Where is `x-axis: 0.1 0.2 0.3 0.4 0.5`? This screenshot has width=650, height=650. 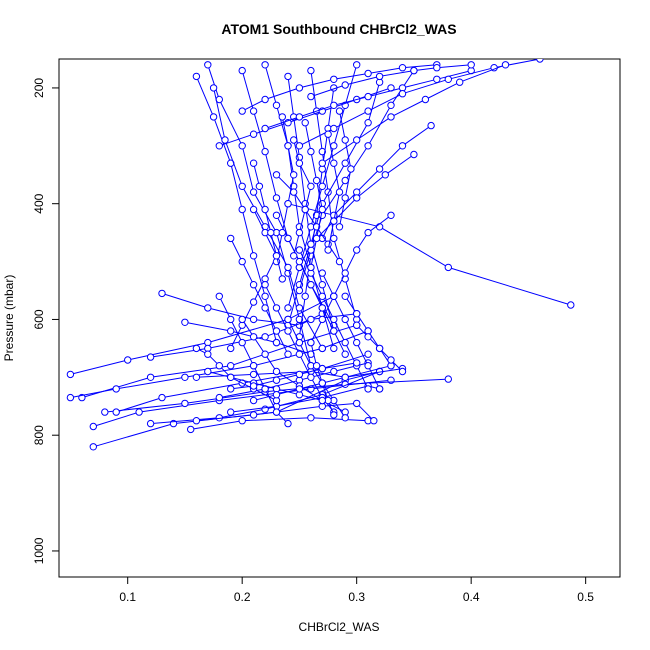
x-axis: 0.1 0.2 0.3 0.4 0.5 is located at coordinates (356, 590).